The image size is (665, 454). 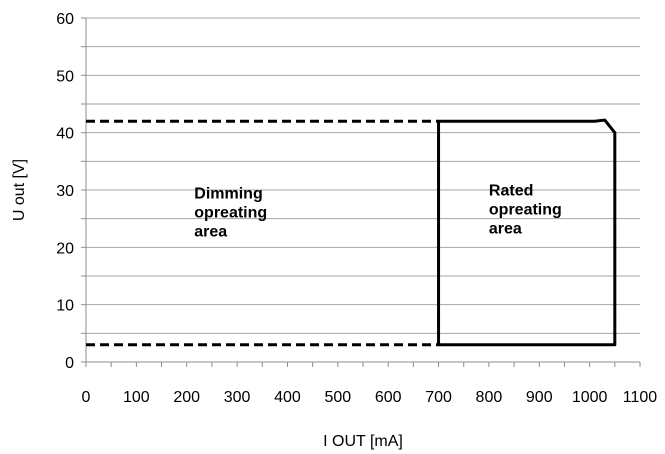 What do you see at coordinates (186, 397) in the screenshot?
I see `x-tick-label: 200` at bounding box center [186, 397].